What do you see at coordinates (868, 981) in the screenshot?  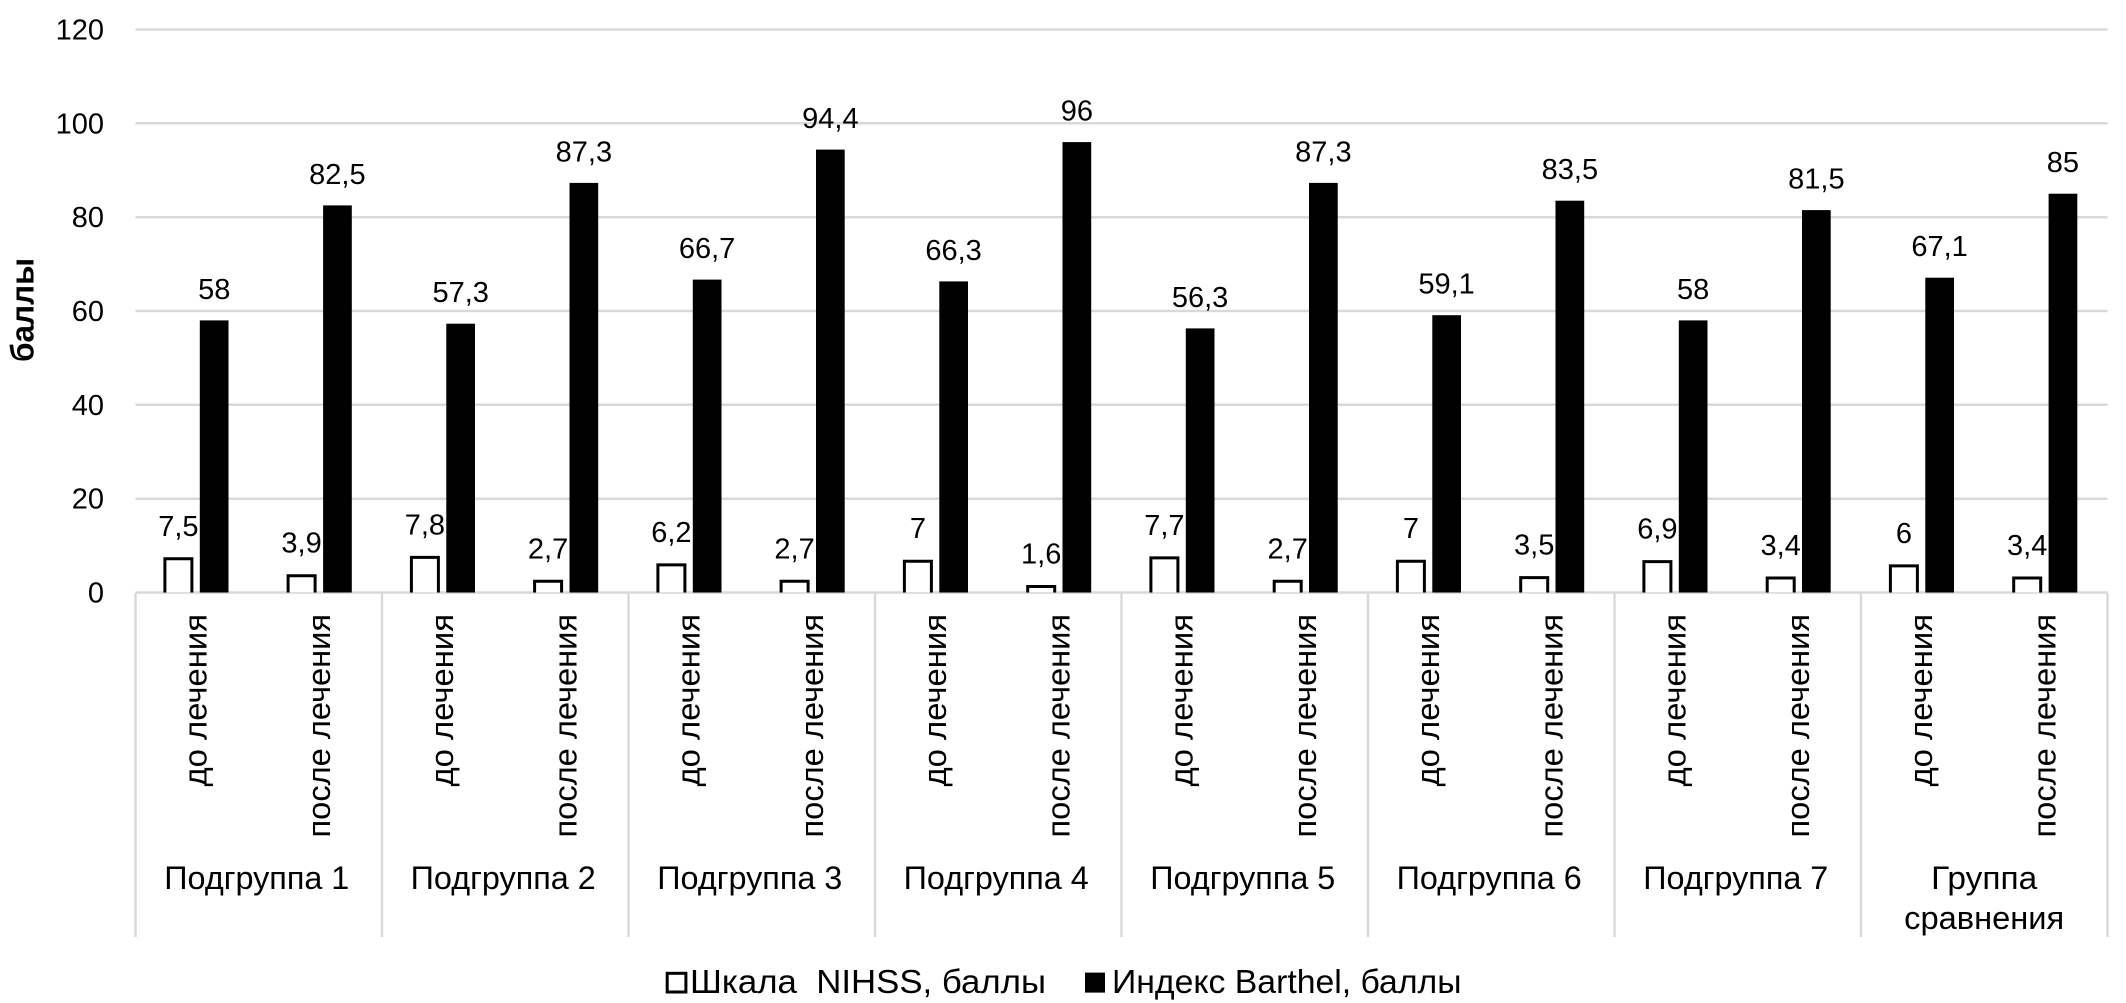 I see `svg-text: Шкала NIHSS, баллы` at bounding box center [868, 981].